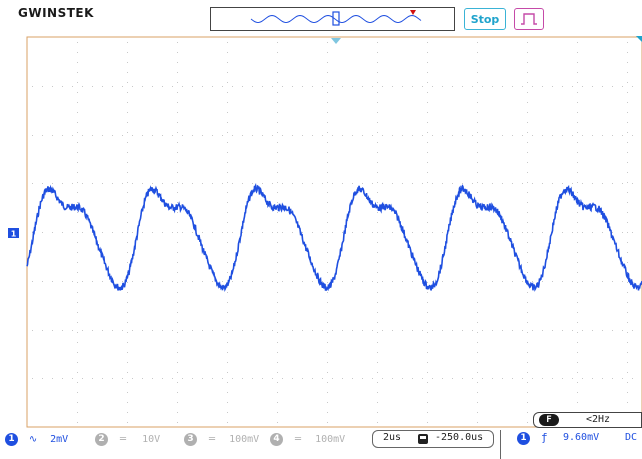  What do you see at coordinates (433, 439) in the screenshot?
I see `timebase-status: 2us -250.0us` at bounding box center [433, 439].